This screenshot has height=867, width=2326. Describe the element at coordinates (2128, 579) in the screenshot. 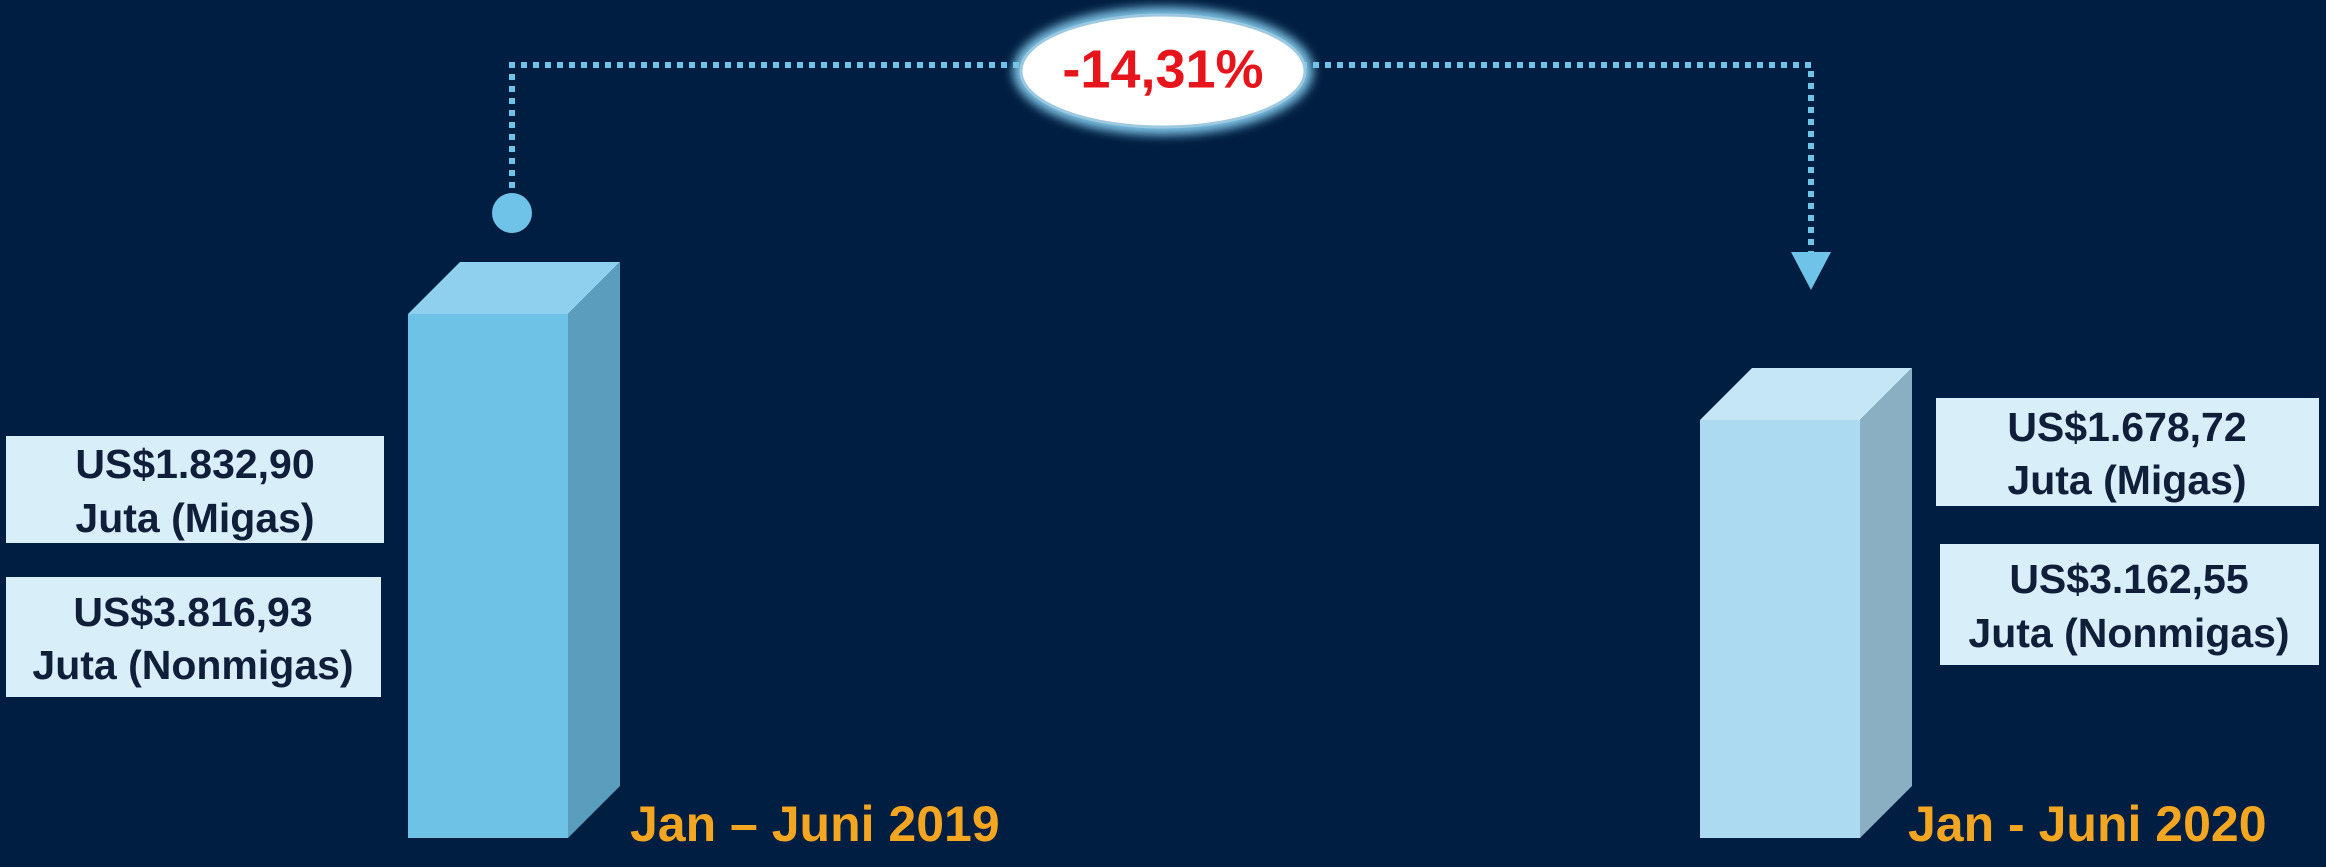

I see `value-label: US$3.162,55` at that location.